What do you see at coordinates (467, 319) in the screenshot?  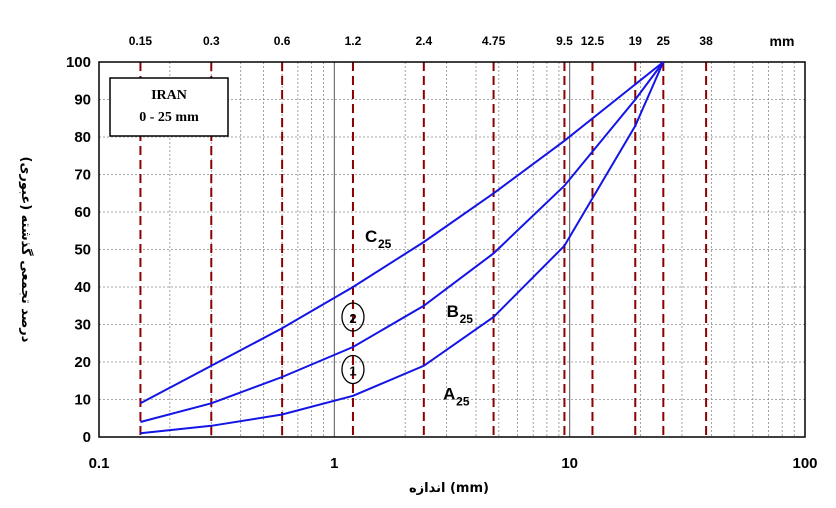 I see `curve-label-sub-b: 25` at bounding box center [467, 319].